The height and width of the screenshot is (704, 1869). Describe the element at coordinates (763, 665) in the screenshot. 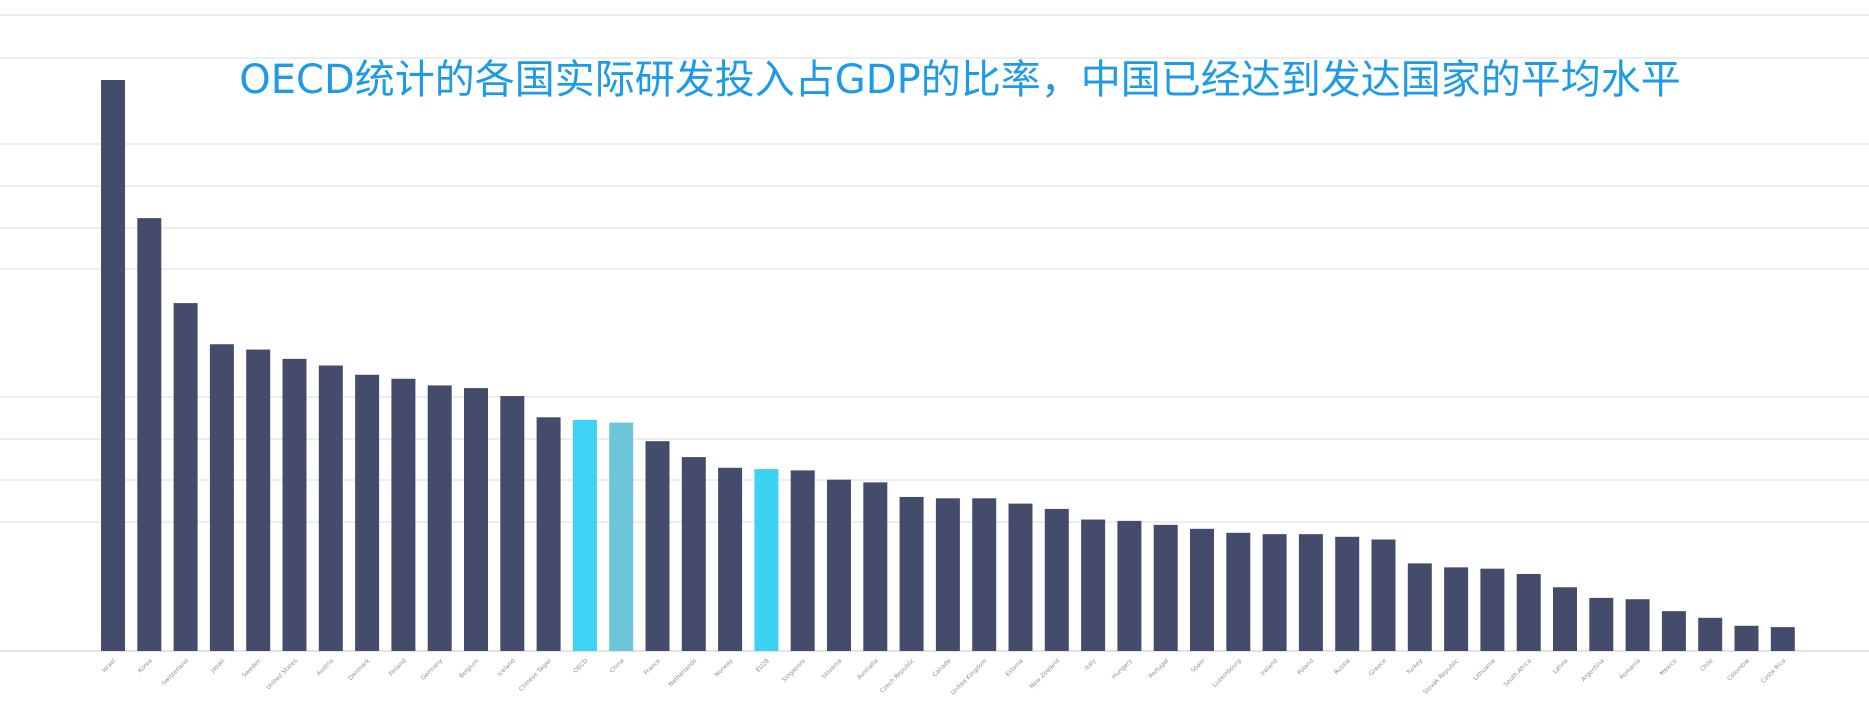

I see `x-tick-label: EU28` at that location.